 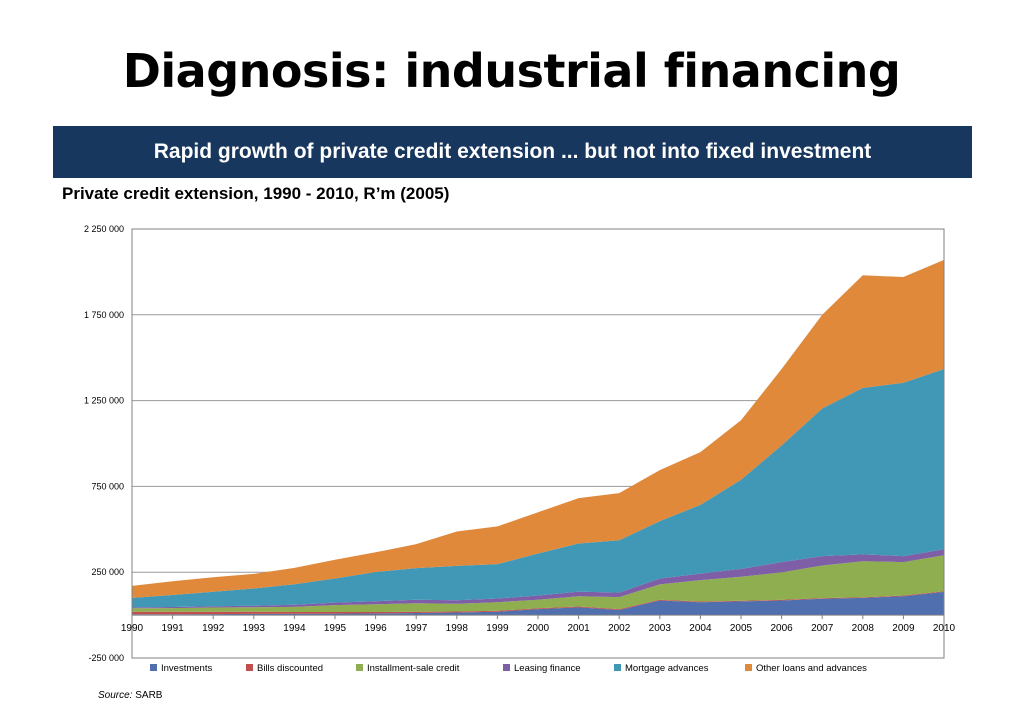 I want to click on legend-item: Mortgage advances, so click(x=661, y=668).